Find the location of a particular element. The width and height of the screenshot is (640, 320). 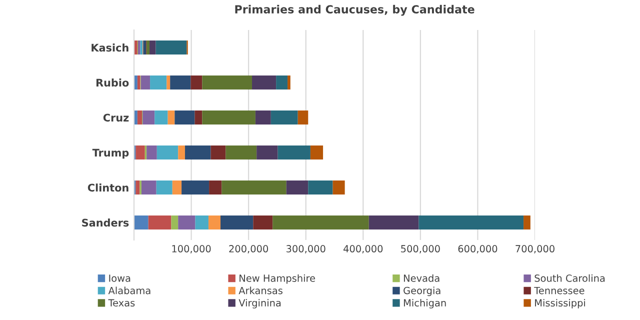

legend-label: Georgia is located at coordinates (422, 291).